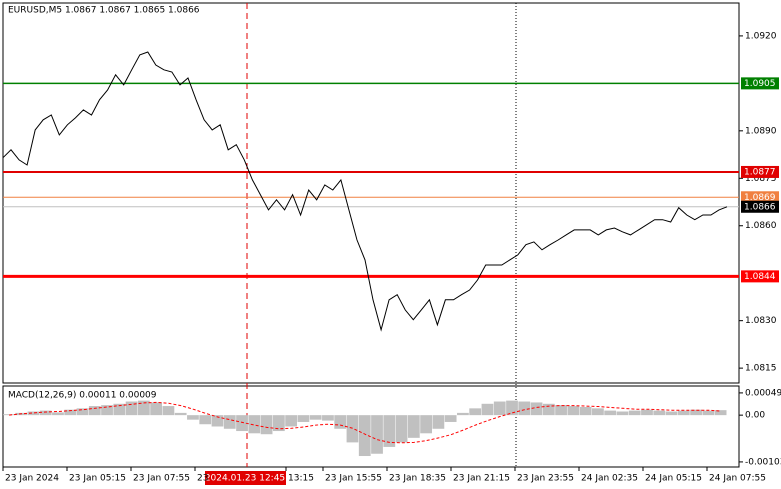  Describe the element at coordinates (761, 369) in the screenshot. I see `y-tick-label: 1.0815` at that location.